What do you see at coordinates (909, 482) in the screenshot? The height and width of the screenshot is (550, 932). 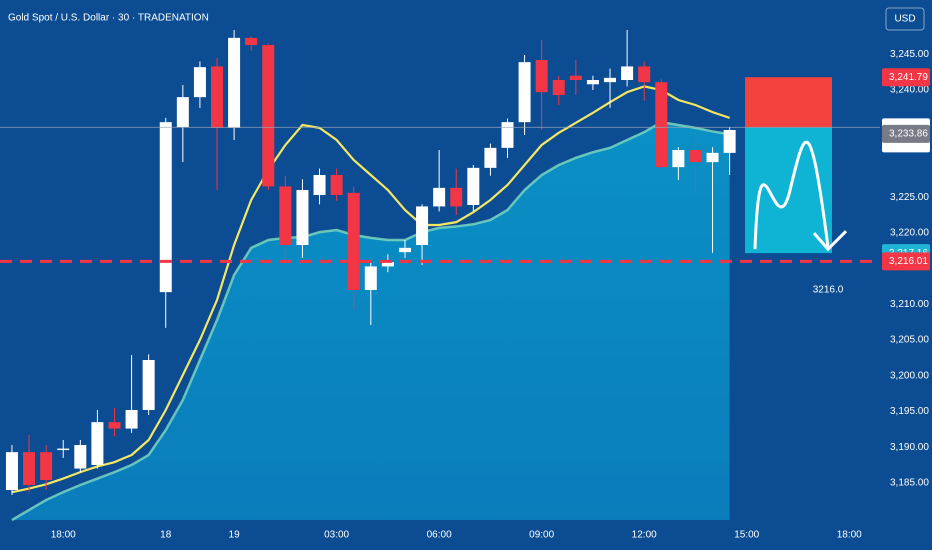 I see `y-tick-label: 3,185.00` at bounding box center [909, 482].